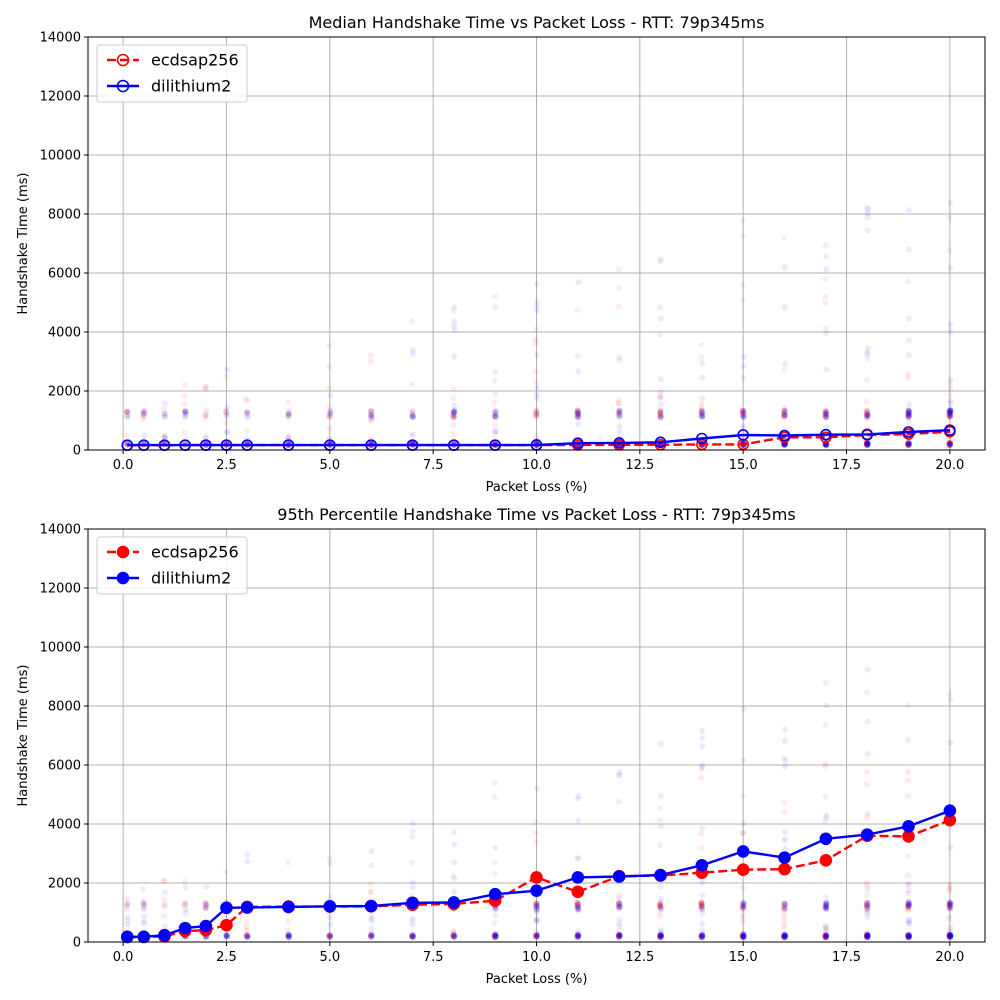 This screenshot has width=1000, height=1000. I want to click on data-point-dilithium2, so click(185, 928).